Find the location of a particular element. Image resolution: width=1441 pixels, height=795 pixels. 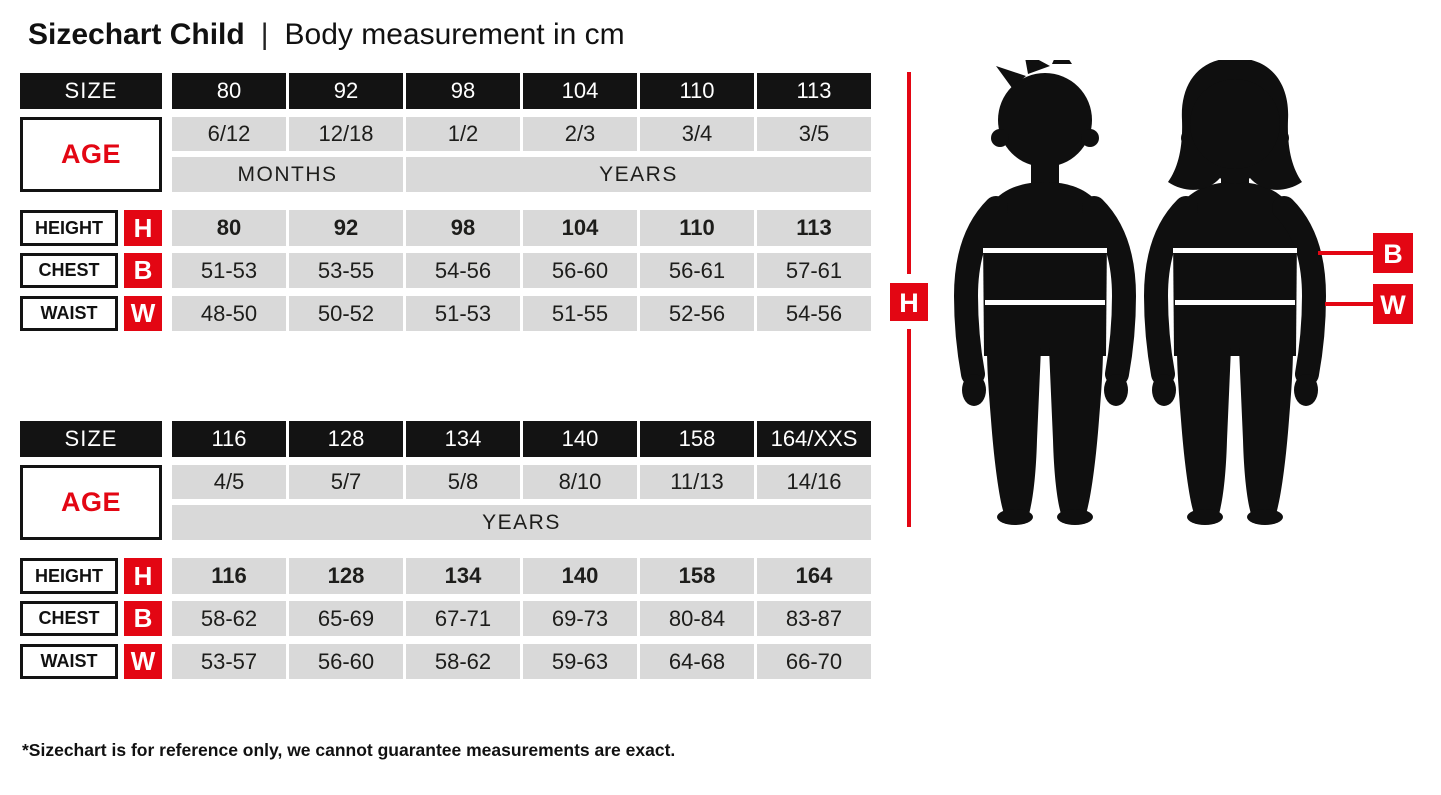

b-badge-text: B is located at coordinates (1393, 254).